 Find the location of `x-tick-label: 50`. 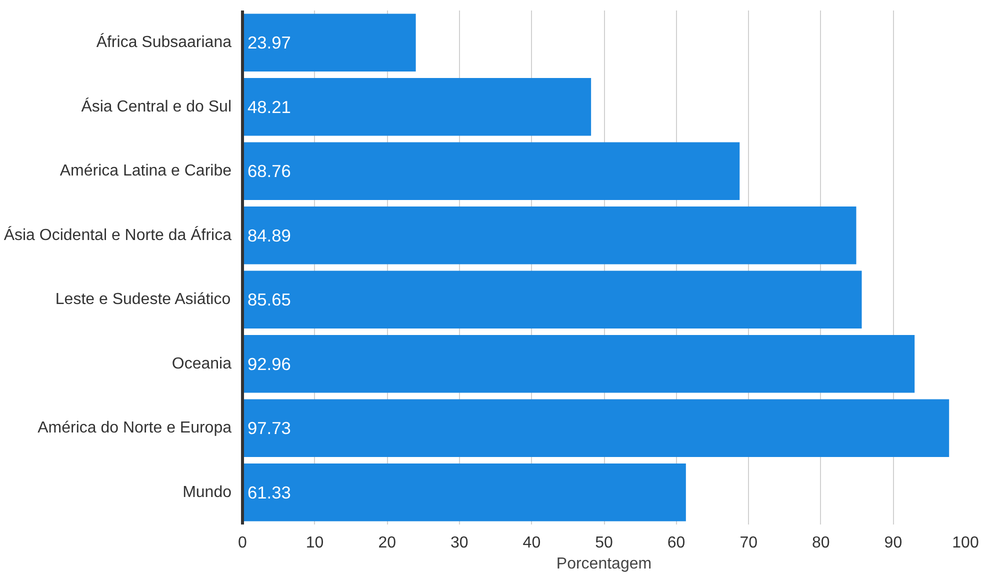

x-tick-label: 50 is located at coordinates (604, 543).